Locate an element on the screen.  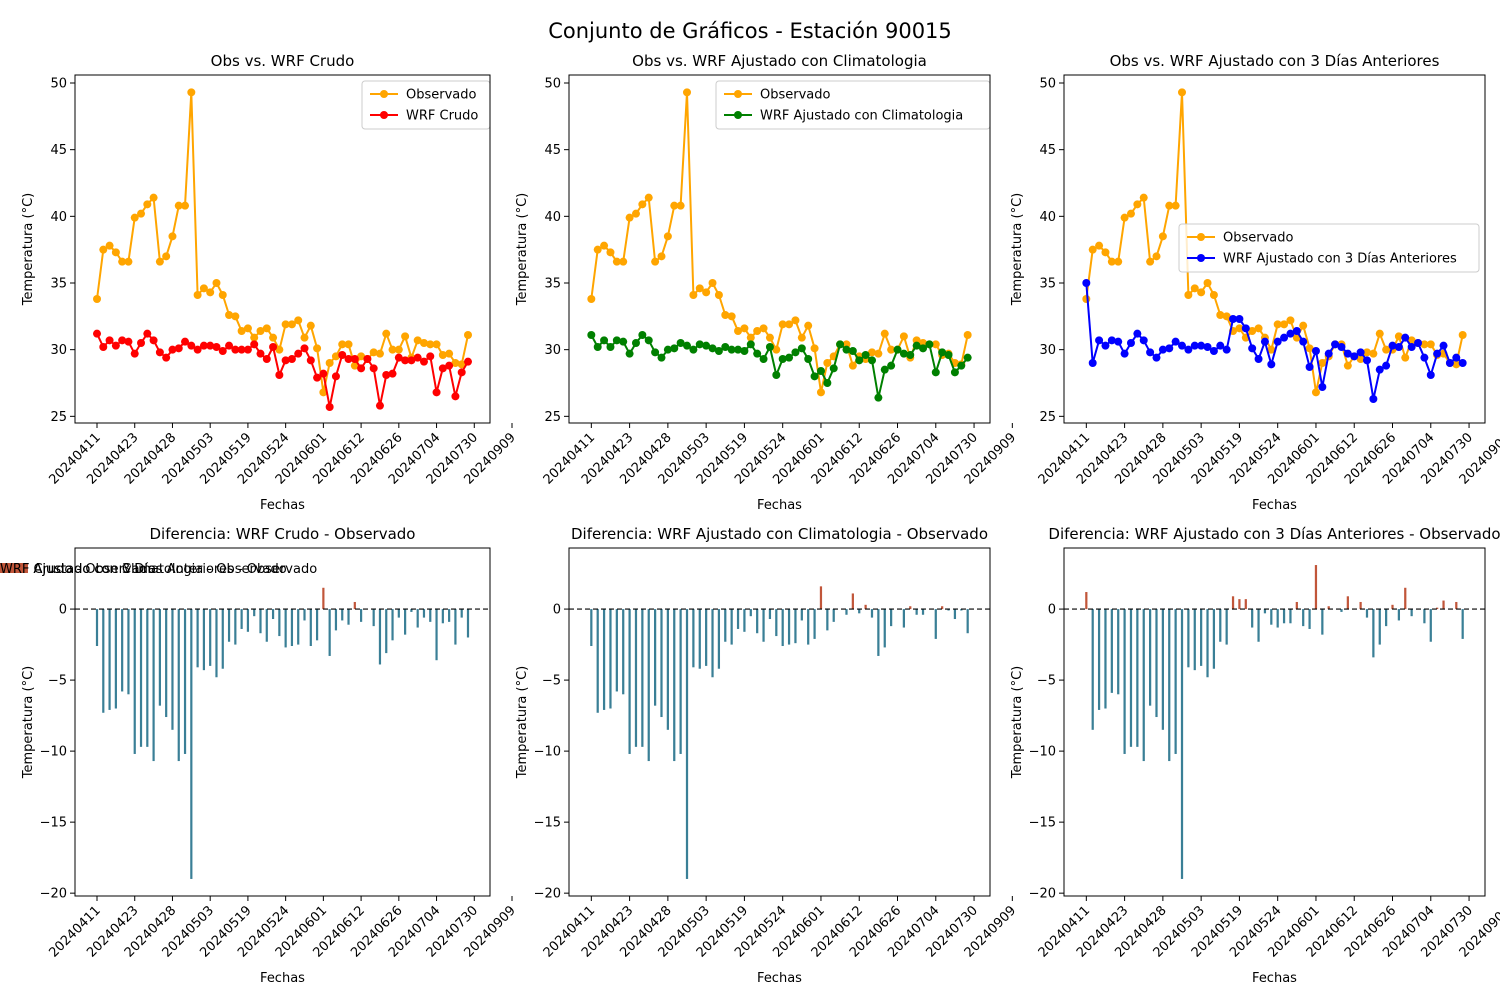
y-tick-label: 40 is located at coordinates (552, 217).